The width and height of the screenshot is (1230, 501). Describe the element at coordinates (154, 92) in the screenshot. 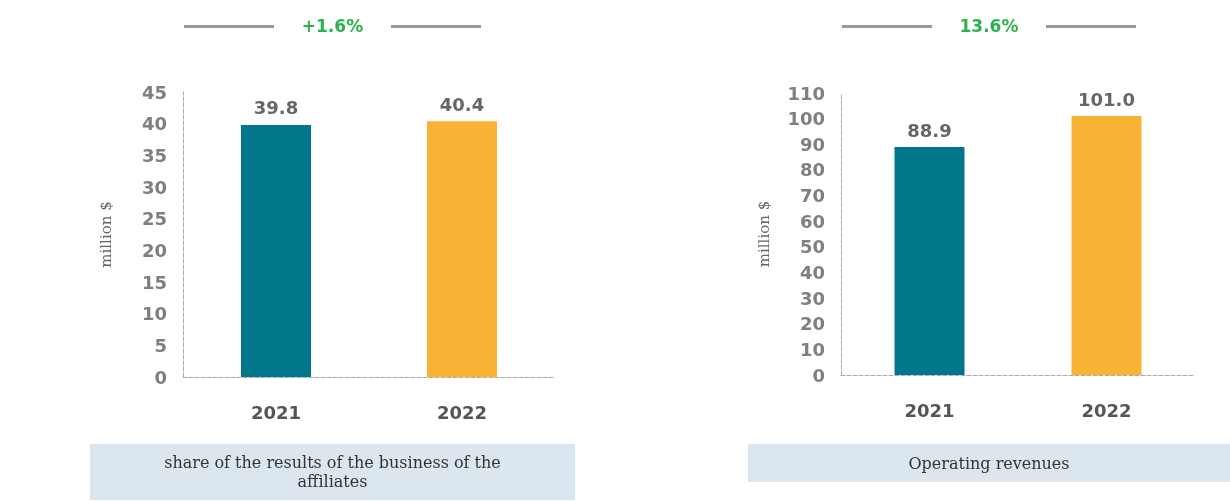

I see `y-tick-label: 45` at that location.